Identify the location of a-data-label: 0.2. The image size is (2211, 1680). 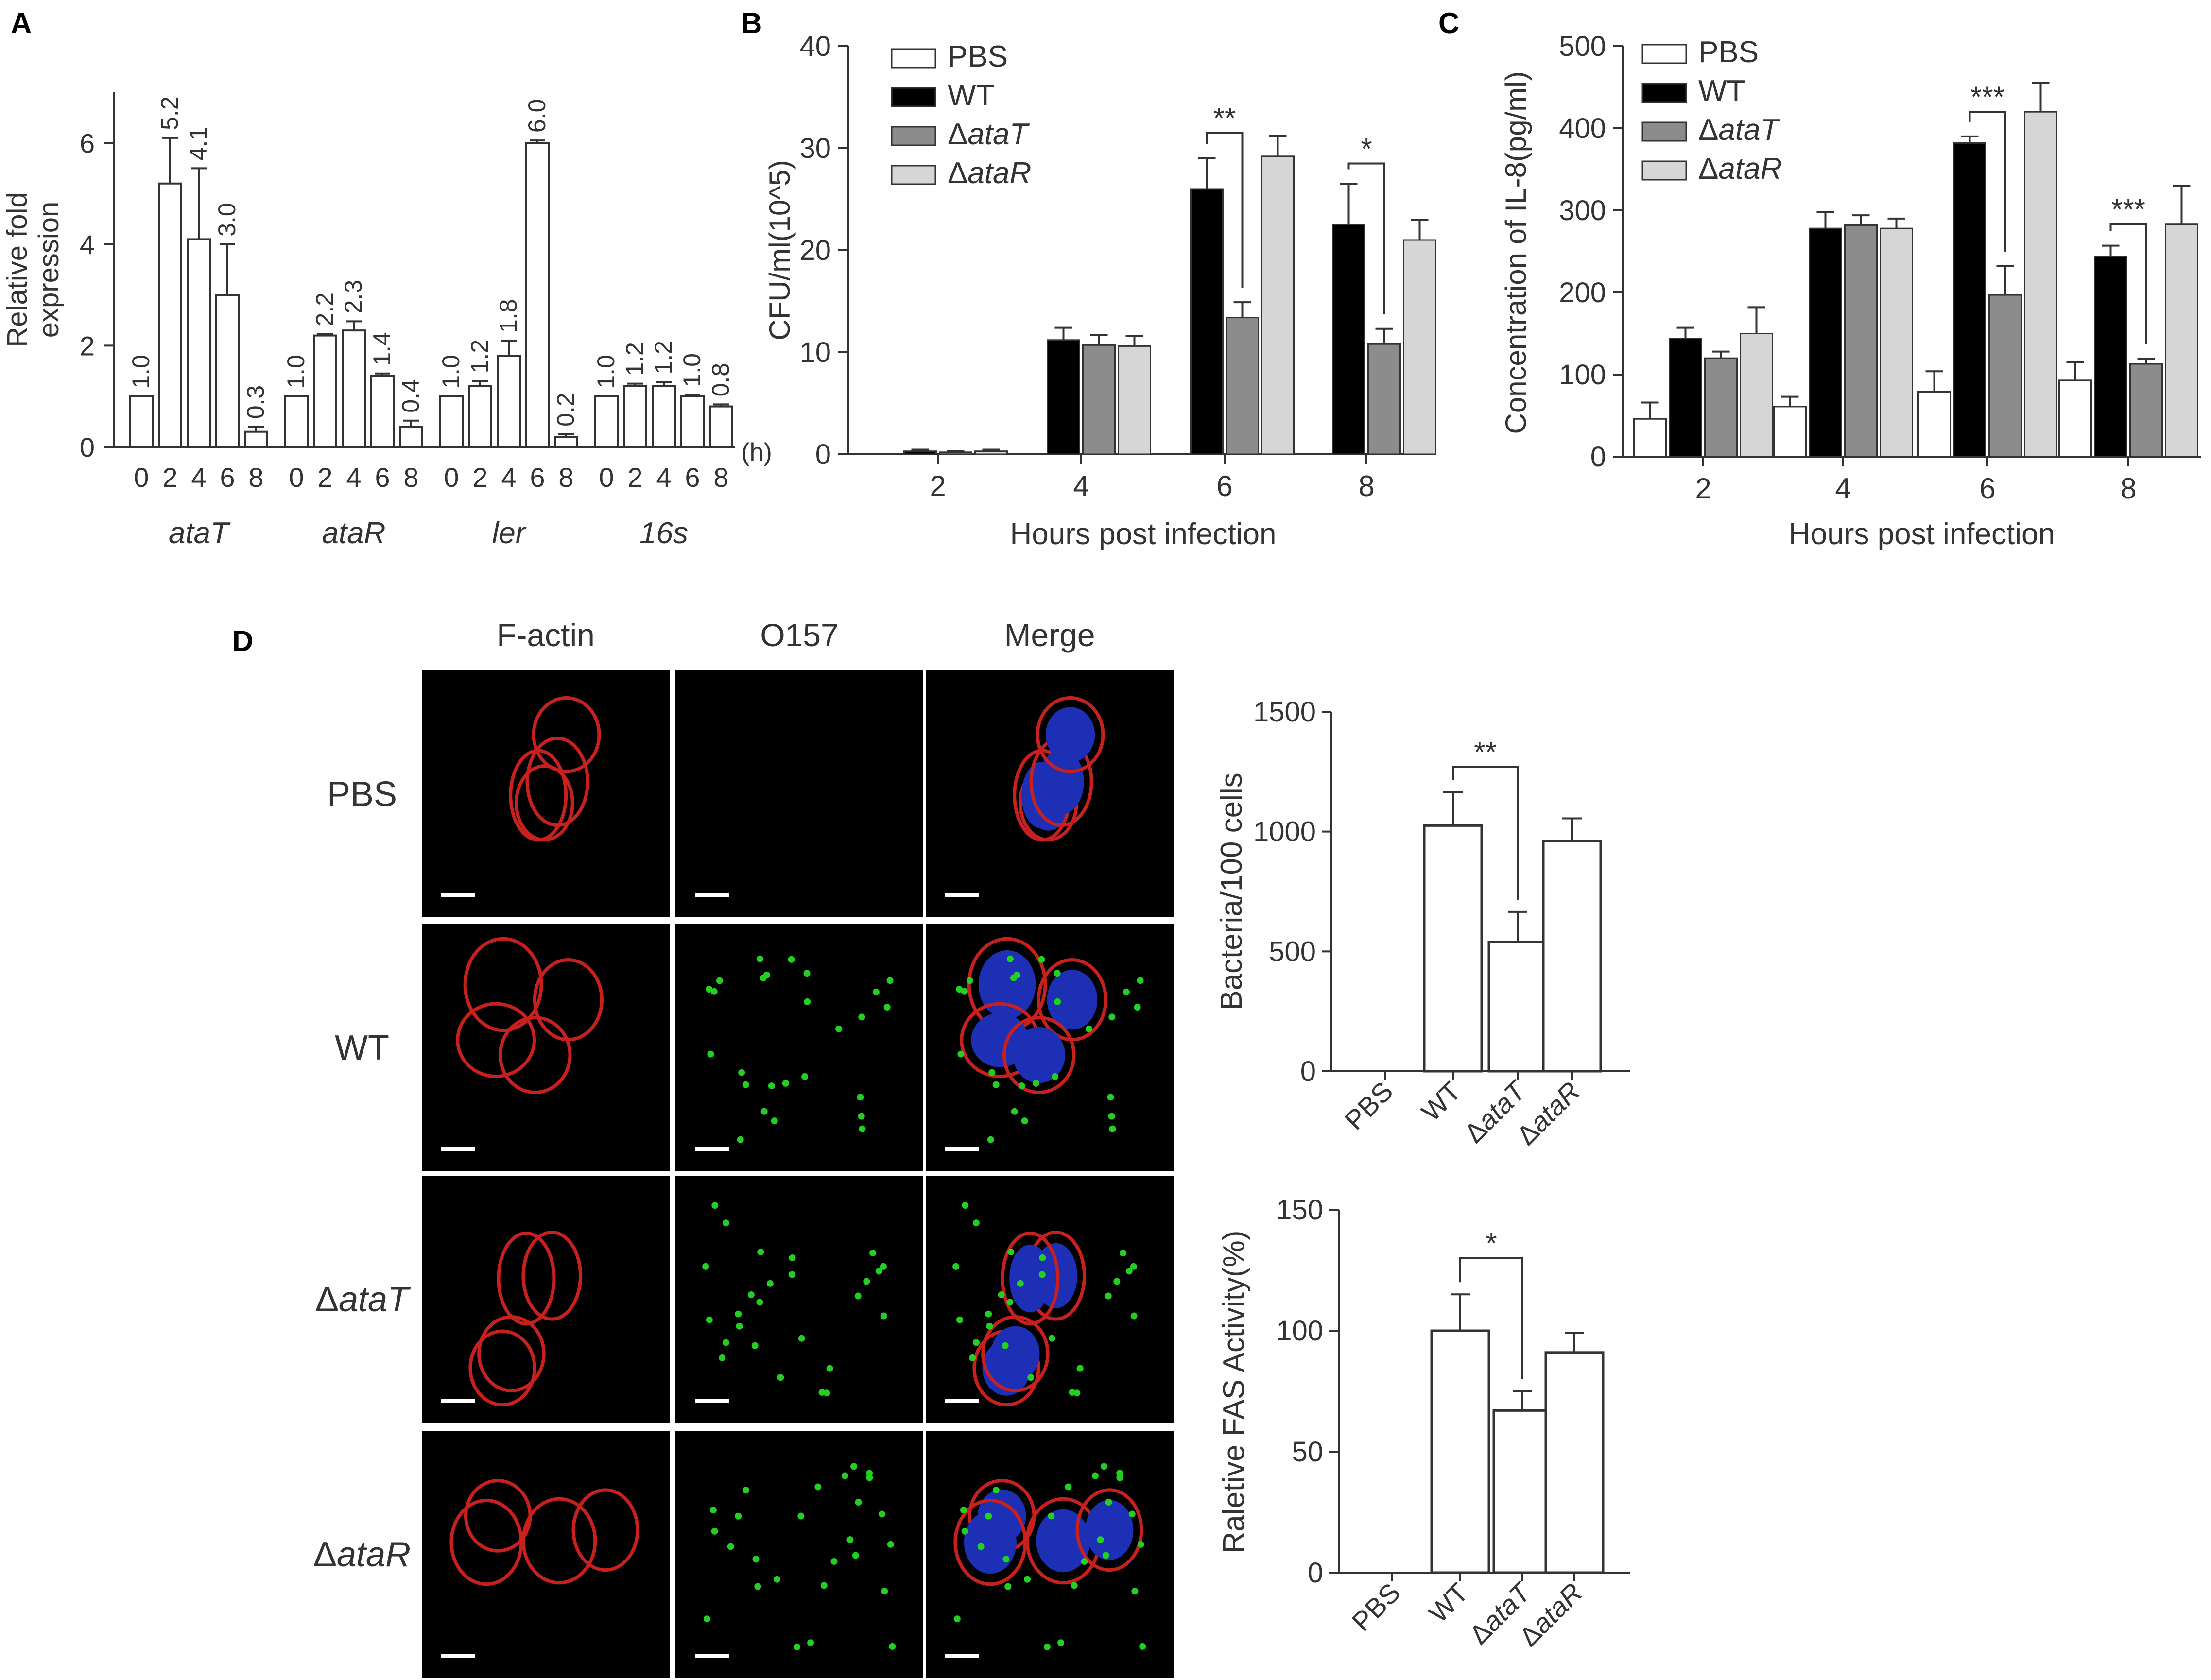
(565, 410).